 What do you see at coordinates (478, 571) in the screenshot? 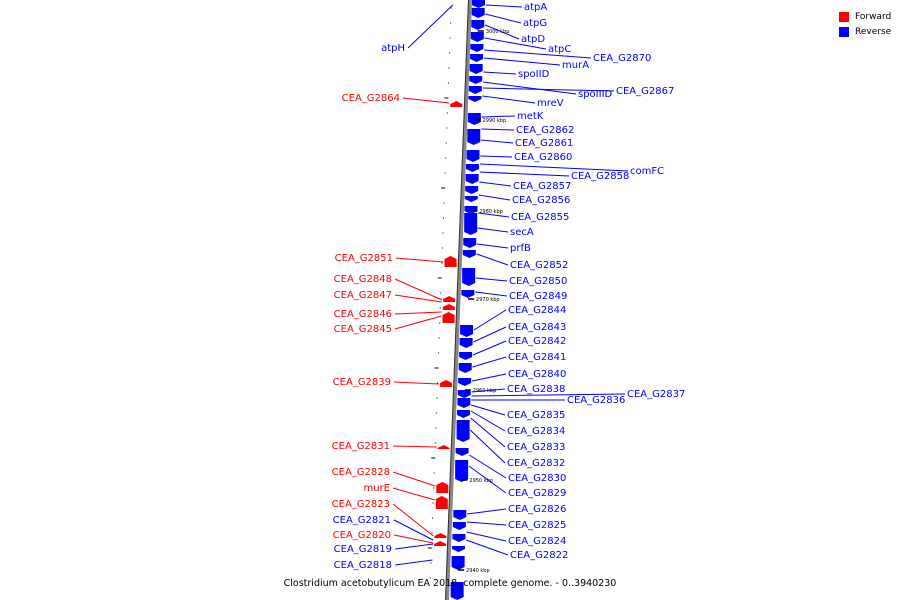
I see `scale-tick-label: 2940 kbp` at bounding box center [478, 571].